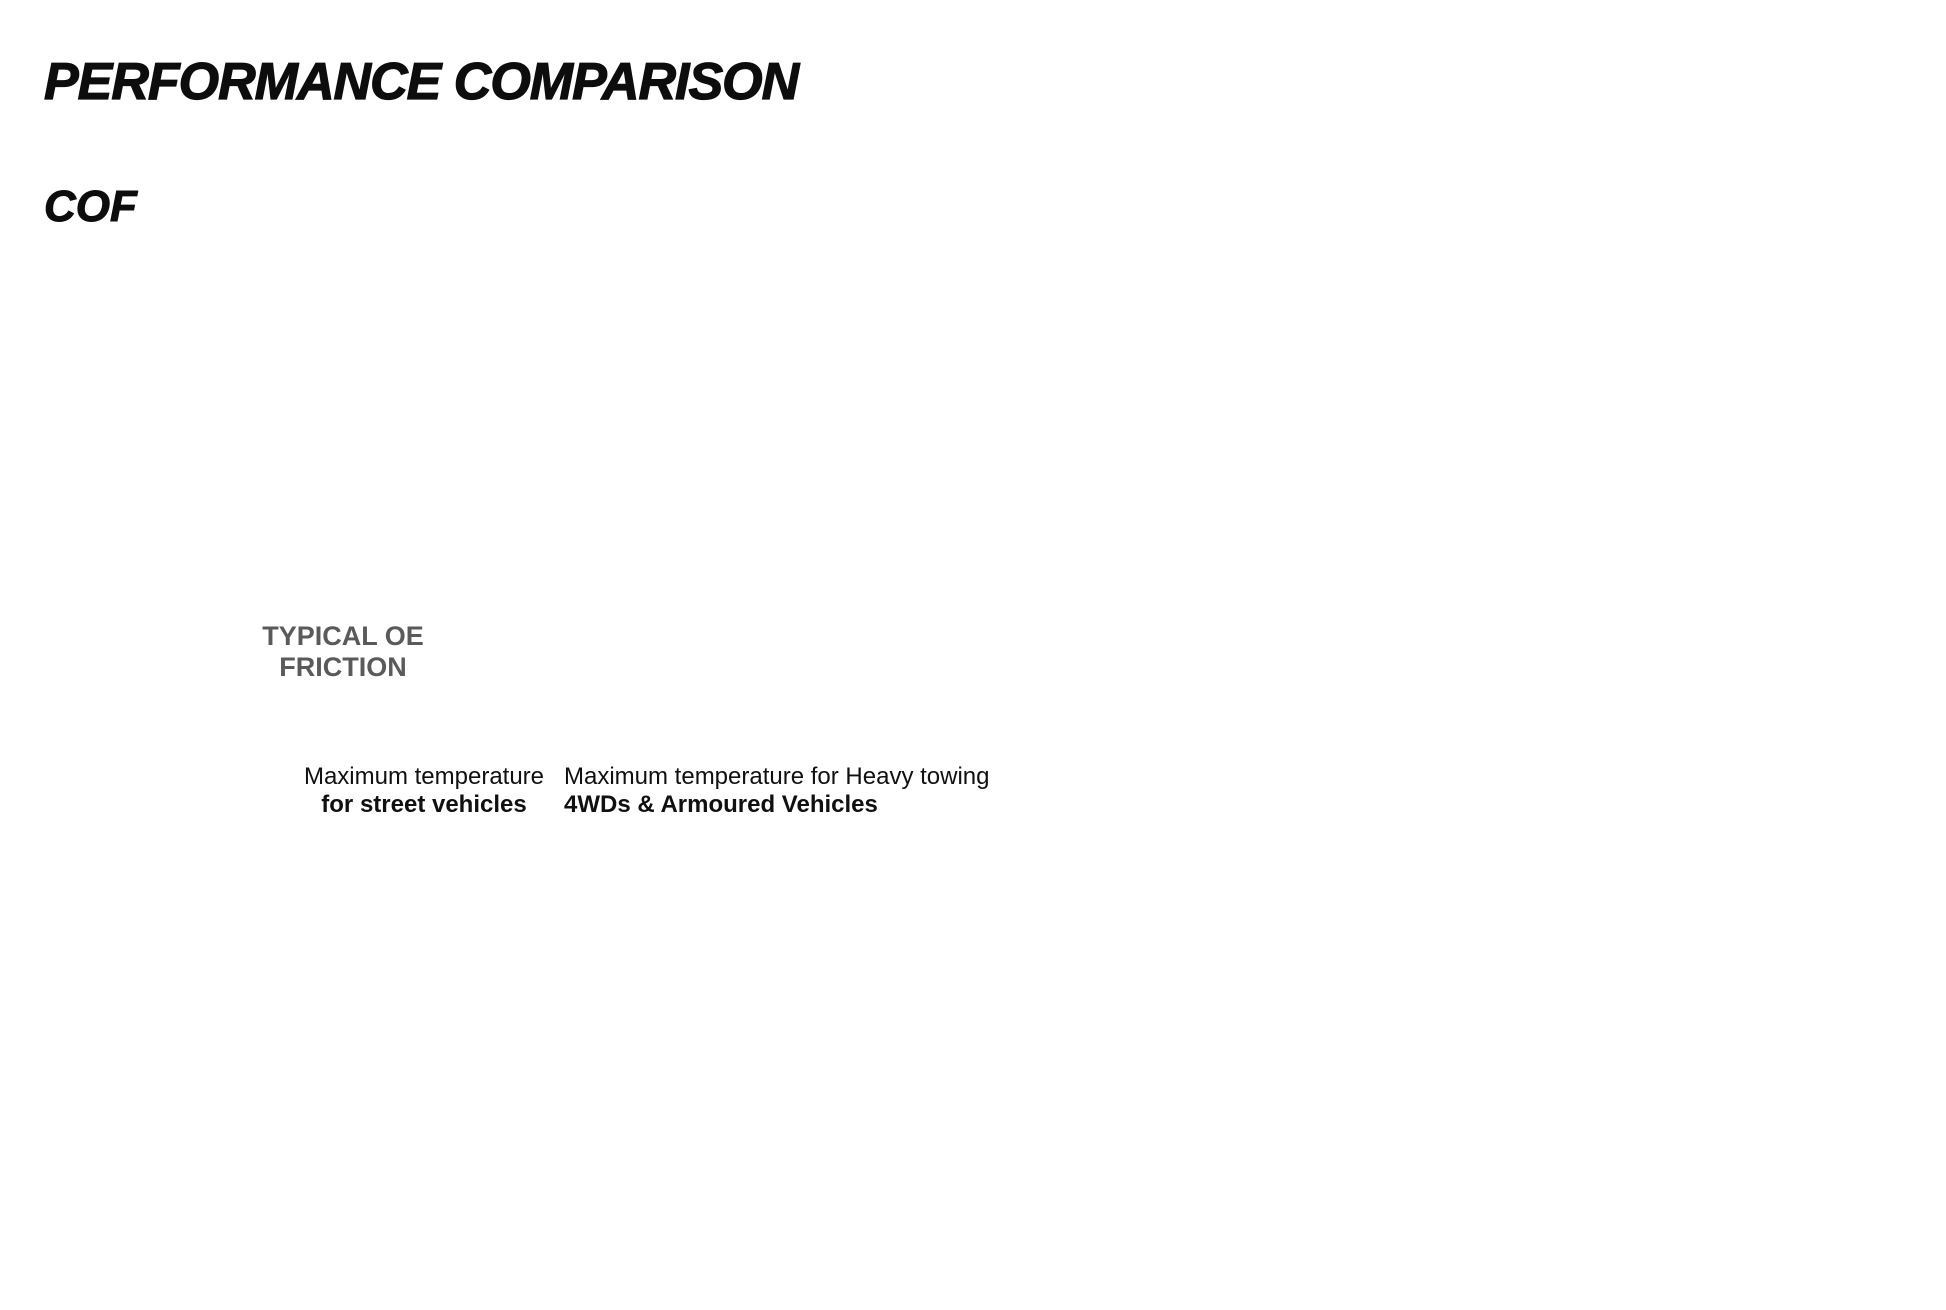 The image size is (1946, 1310). Describe the element at coordinates (424, 804) in the screenshot. I see `marker-note-line-bold: for street vehicles` at that location.